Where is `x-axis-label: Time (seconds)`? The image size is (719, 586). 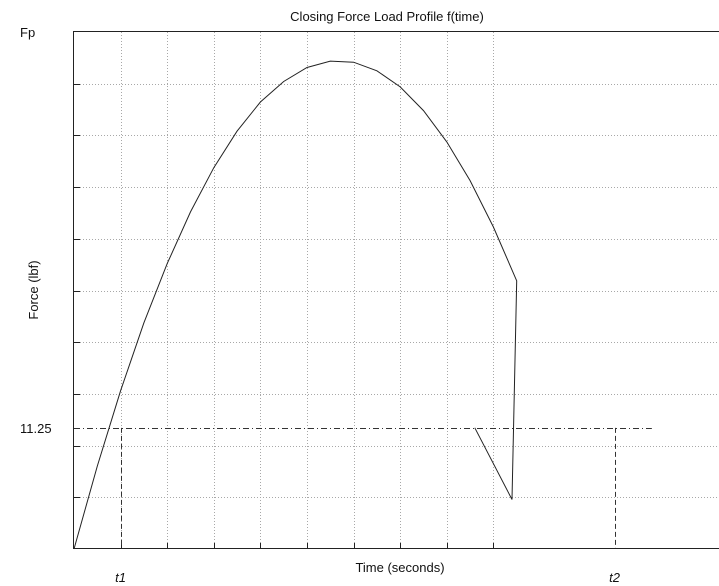
x-axis-label: Time (seconds) is located at coordinates (399, 567).